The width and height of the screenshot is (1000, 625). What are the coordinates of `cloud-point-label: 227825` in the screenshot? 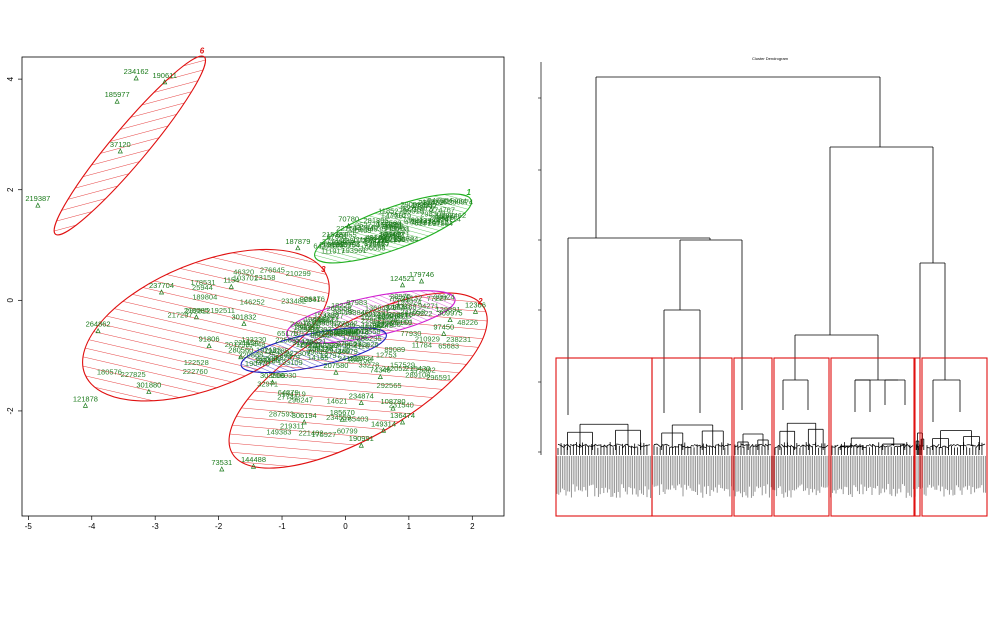 It's located at (133, 374).